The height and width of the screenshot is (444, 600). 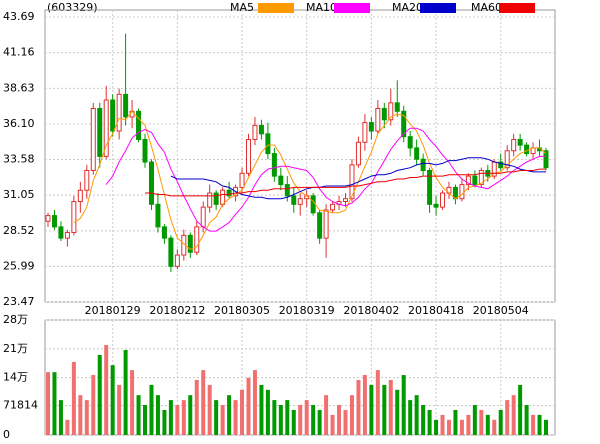 I want to click on x-tick-label: 20180305, so click(x=242, y=310).